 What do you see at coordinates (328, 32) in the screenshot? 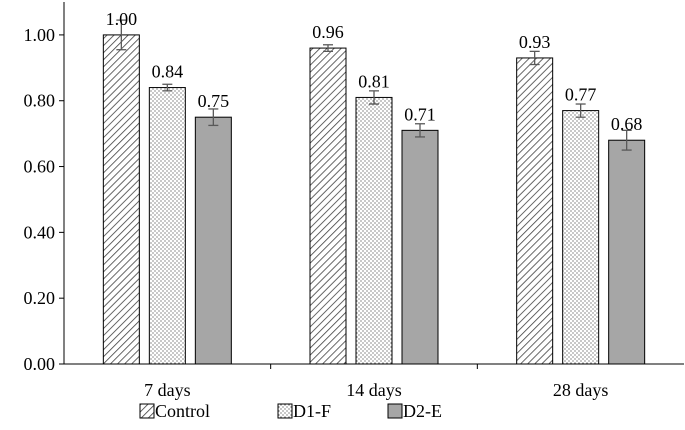
I see `data-label-control-1: 0.96` at bounding box center [328, 32].